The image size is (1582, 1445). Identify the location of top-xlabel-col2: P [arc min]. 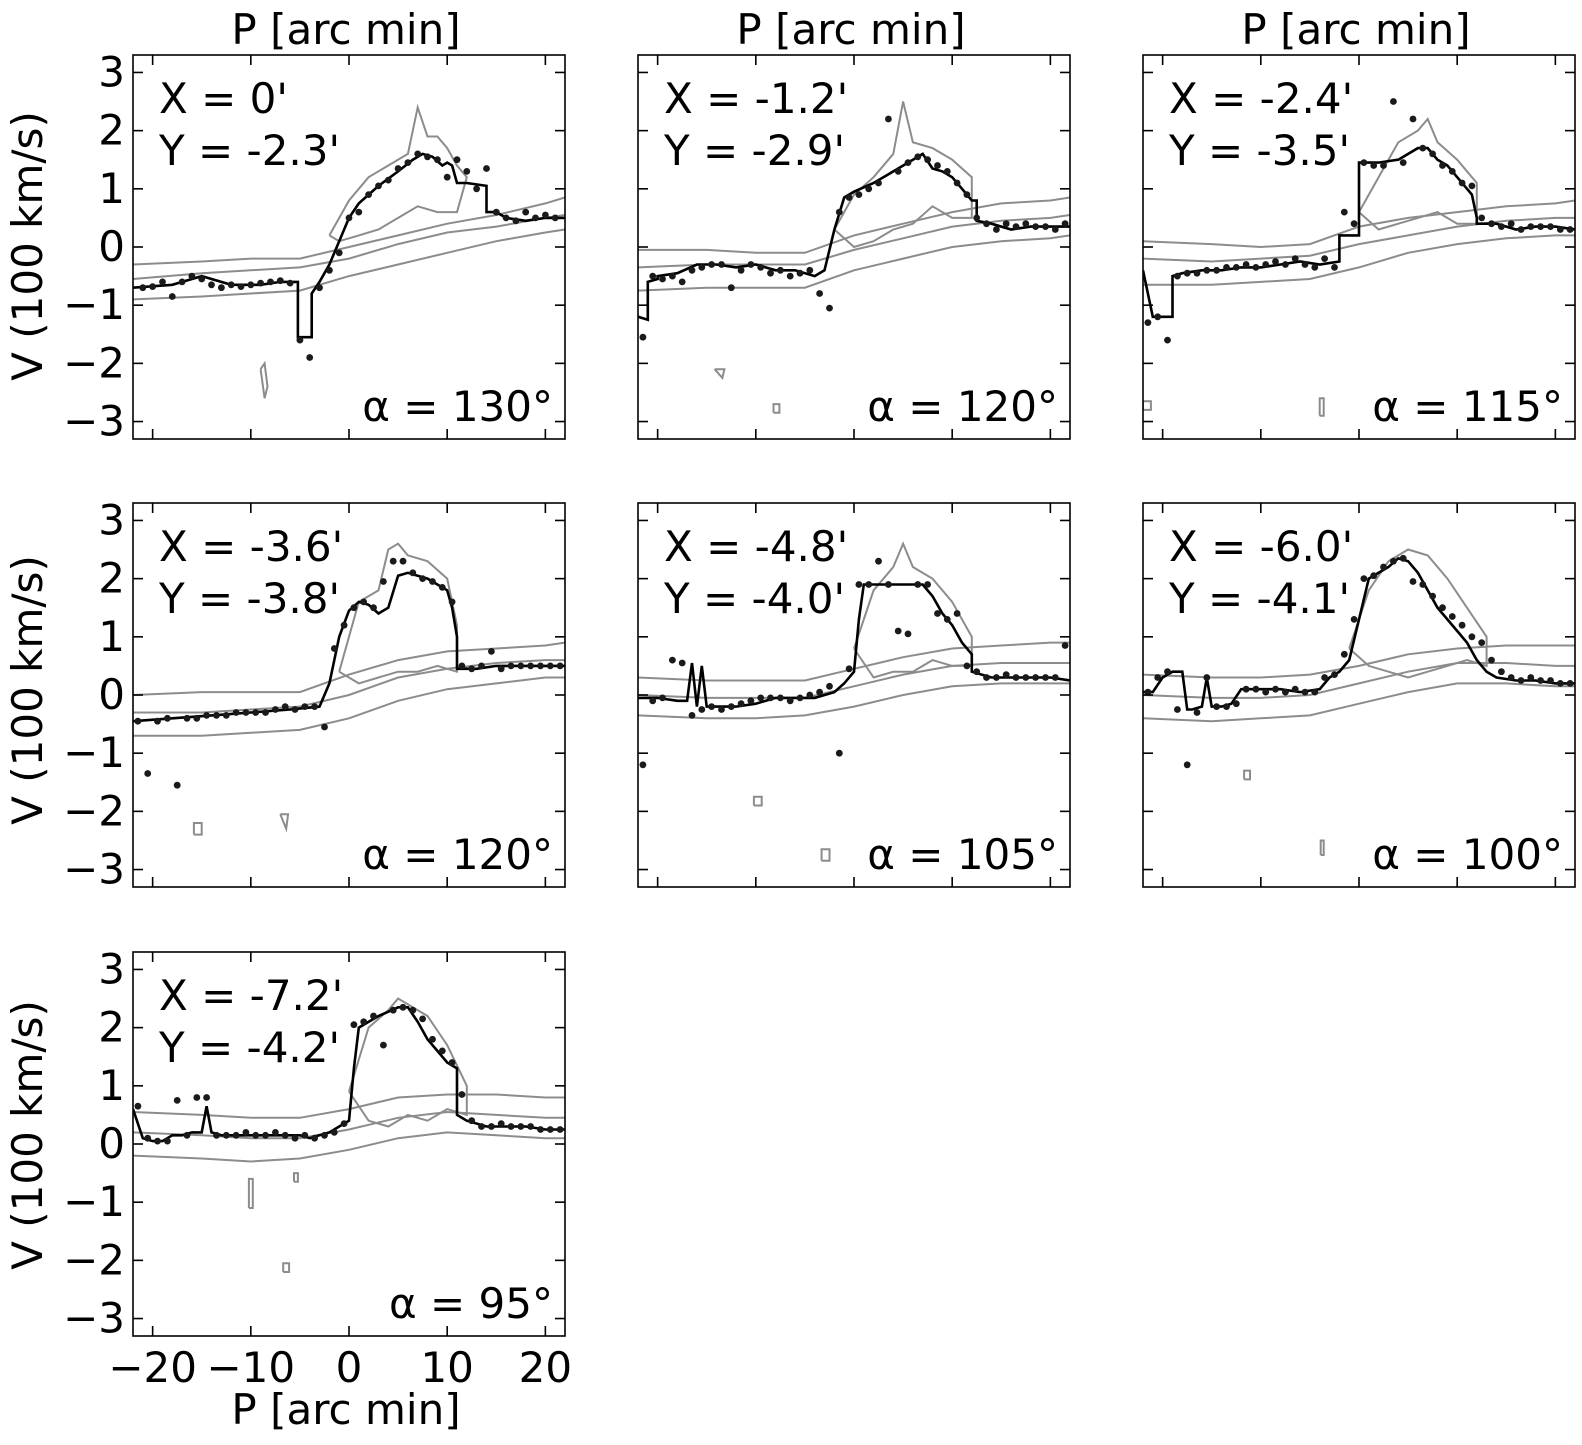
(850, 29).